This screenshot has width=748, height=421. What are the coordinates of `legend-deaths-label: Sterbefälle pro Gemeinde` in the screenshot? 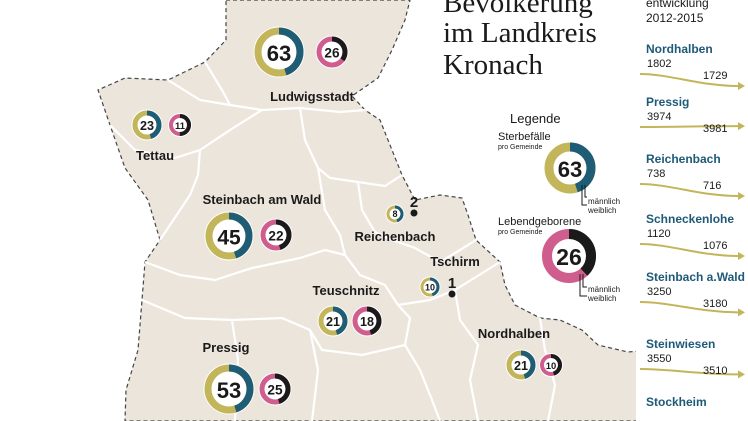 It's located at (524, 141).